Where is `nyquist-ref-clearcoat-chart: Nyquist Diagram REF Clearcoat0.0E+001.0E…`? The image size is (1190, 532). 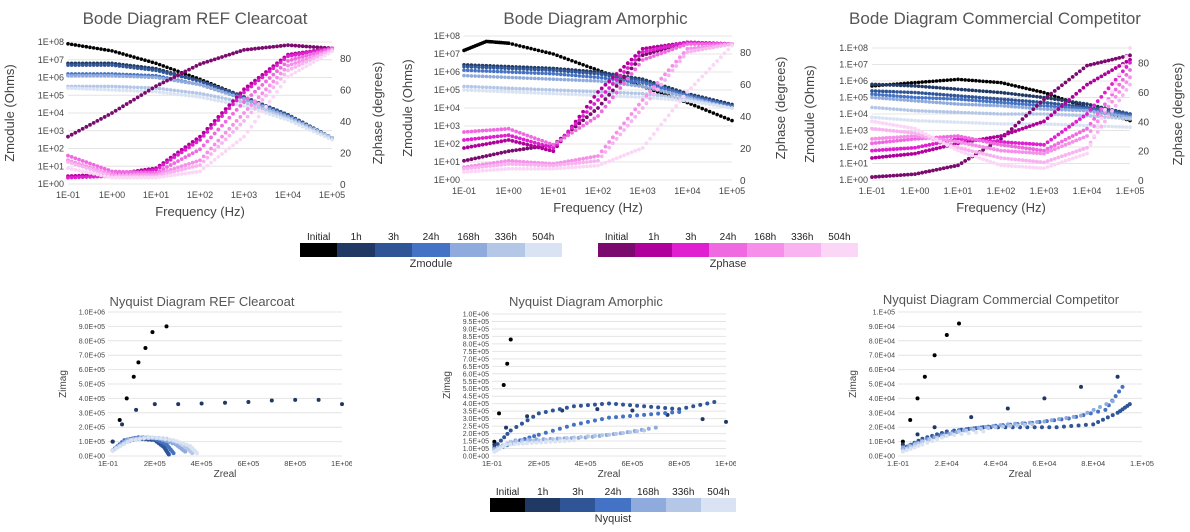 nyquist-ref-clearcoat-chart: Nyquist Diagram REF Clearcoat0.0E+001.0E… is located at coordinates (205, 387).